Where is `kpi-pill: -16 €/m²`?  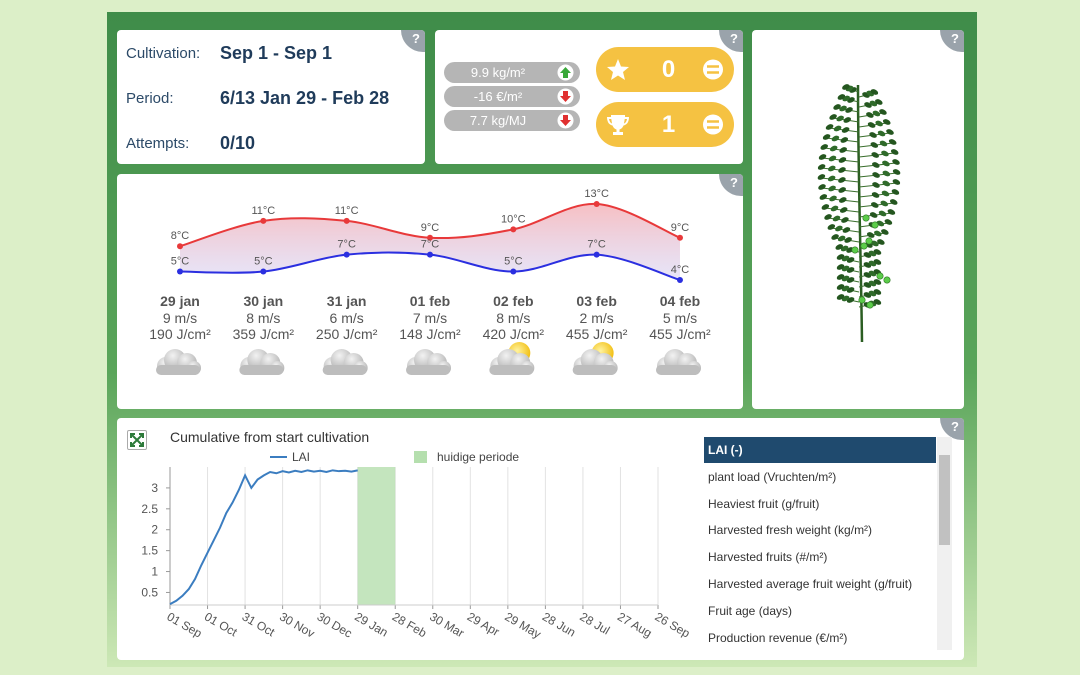
kpi-pill: -16 €/m² is located at coordinates (512, 96).